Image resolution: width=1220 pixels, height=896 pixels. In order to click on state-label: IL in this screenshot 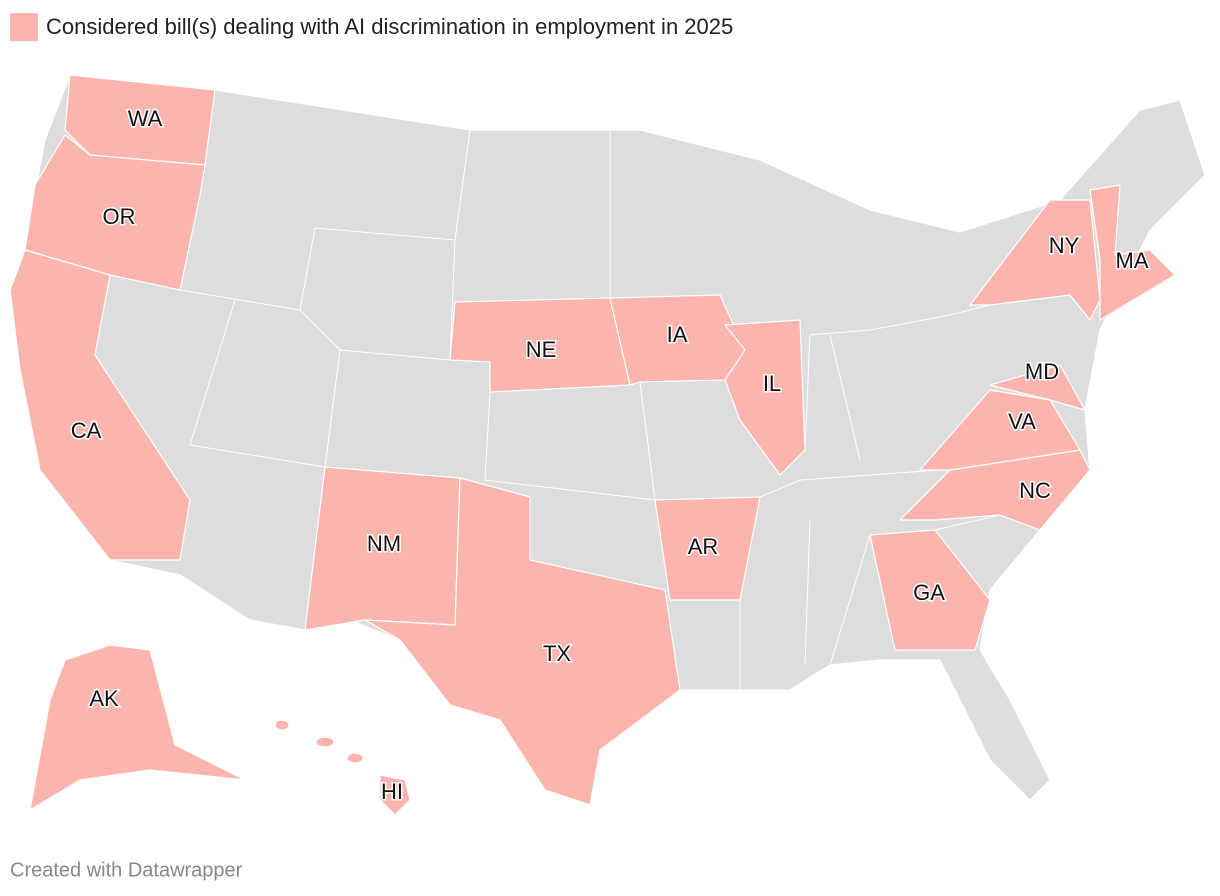, I will do `click(772, 383)`.